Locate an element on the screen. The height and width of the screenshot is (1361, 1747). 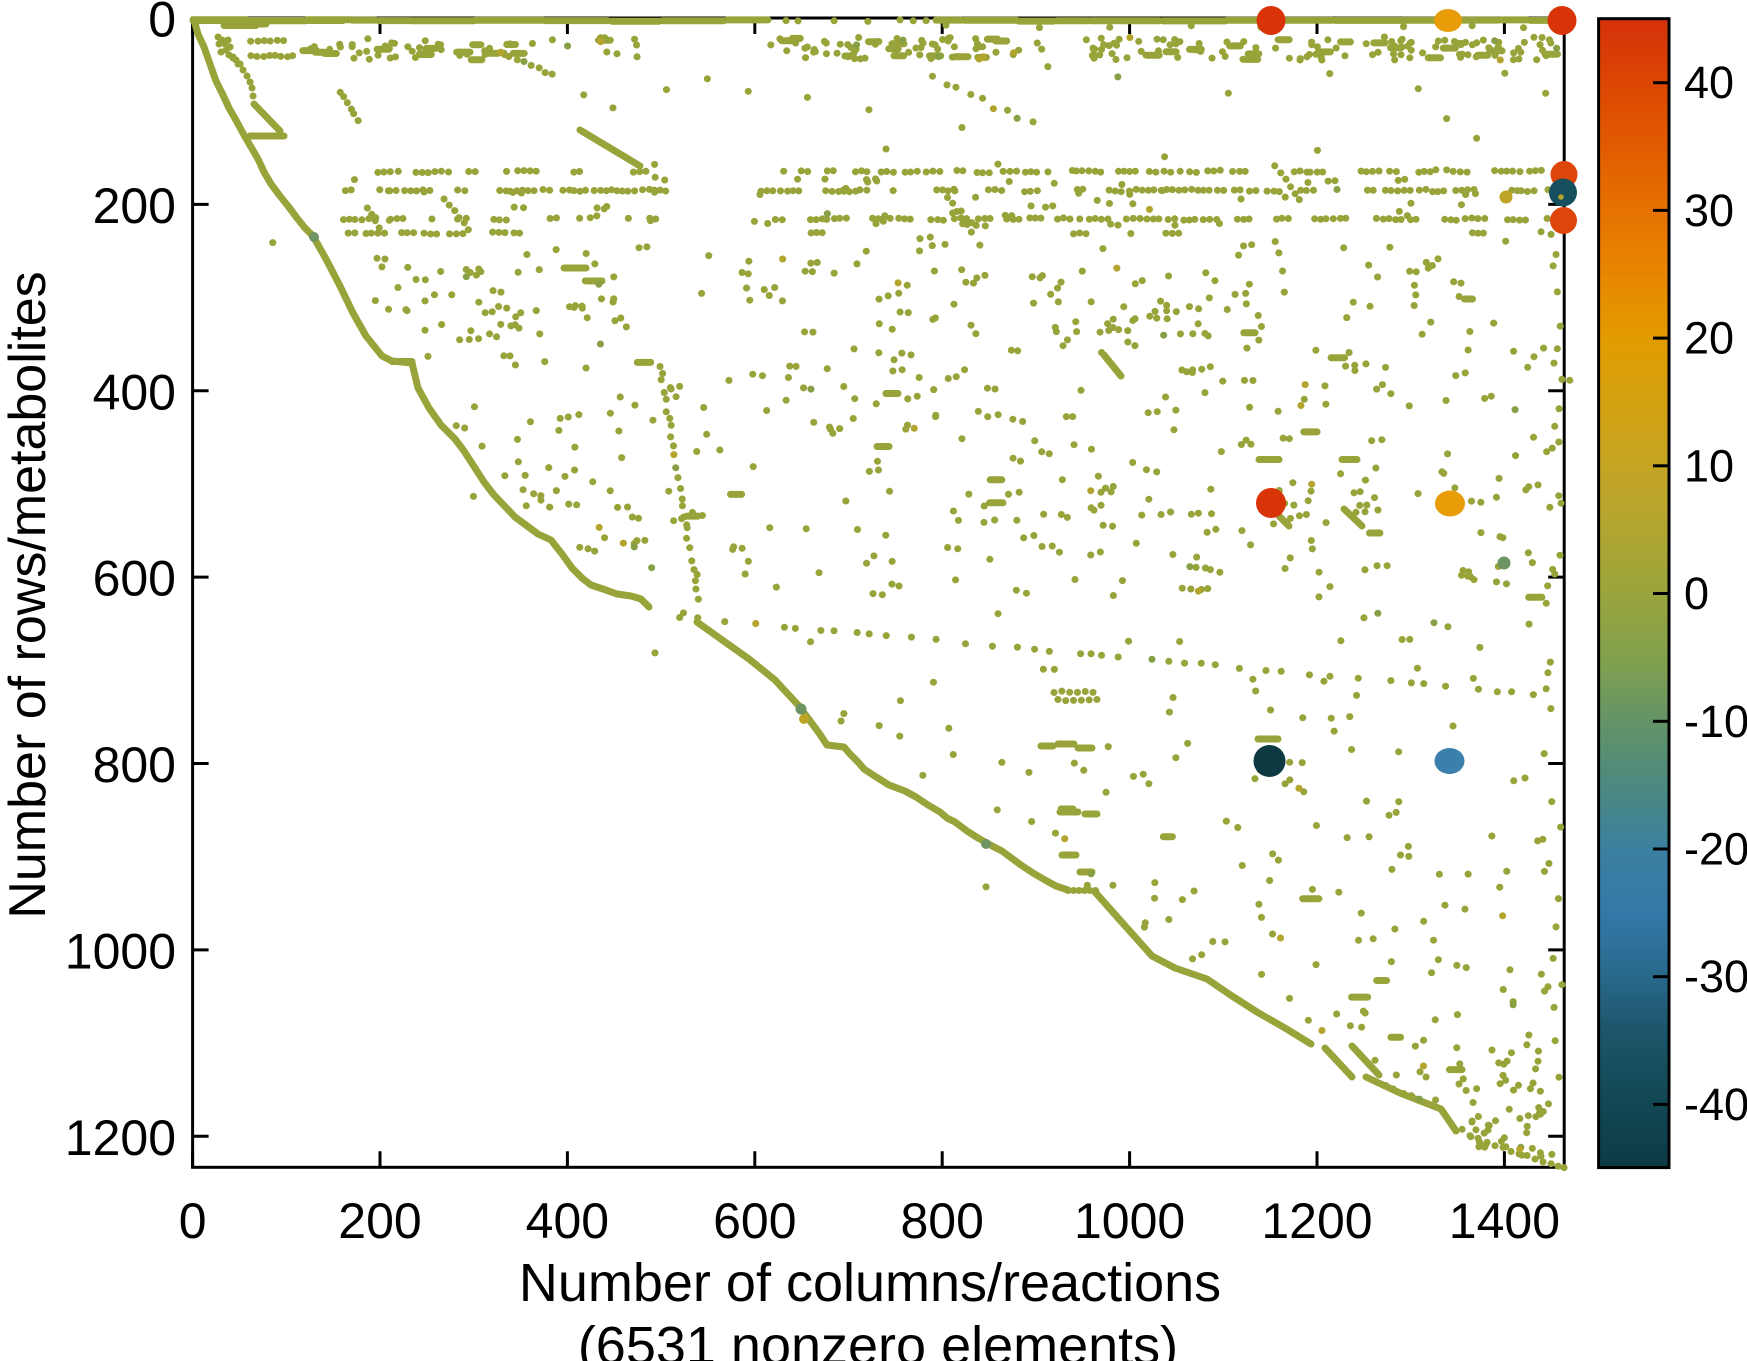
svg-text: Number of columns/reactions is located at coordinates (870, 1283).